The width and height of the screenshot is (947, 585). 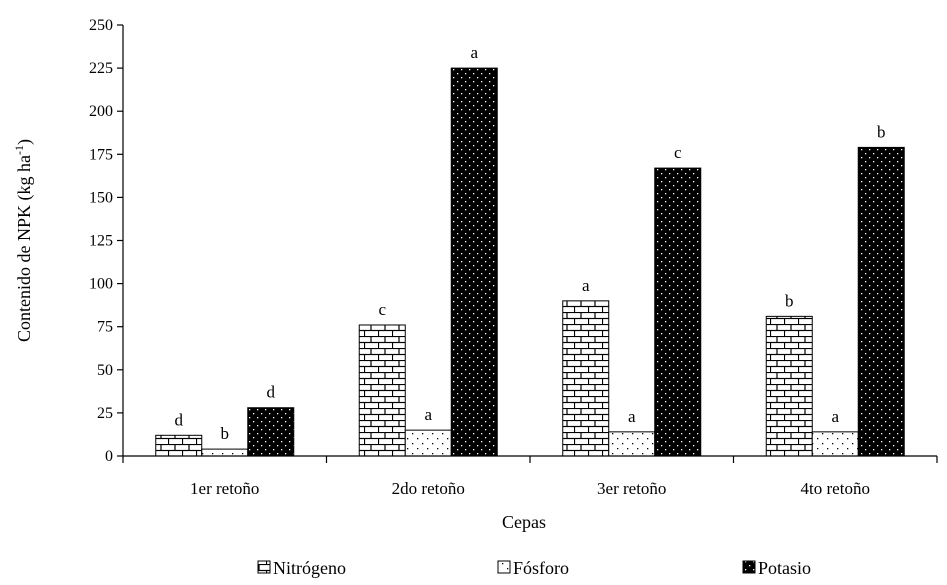 What do you see at coordinates (24, 248) in the screenshot?
I see `y-axis-title-main: Contenido de NPK (kg ha` at bounding box center [24, 248].